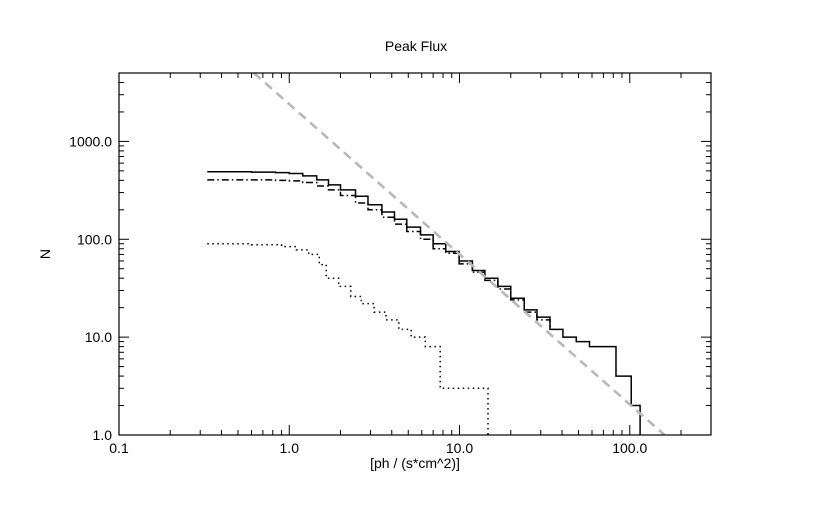  I want to click on y-axis-label: N, so click(45, 254).